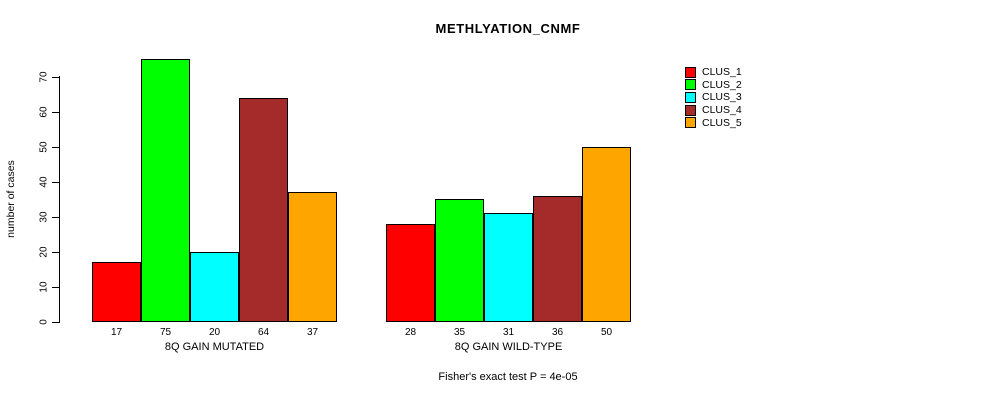  Describe the element at coordinates (116, 332) in the screenshot. I see `bar-value-label: 17` at that location.